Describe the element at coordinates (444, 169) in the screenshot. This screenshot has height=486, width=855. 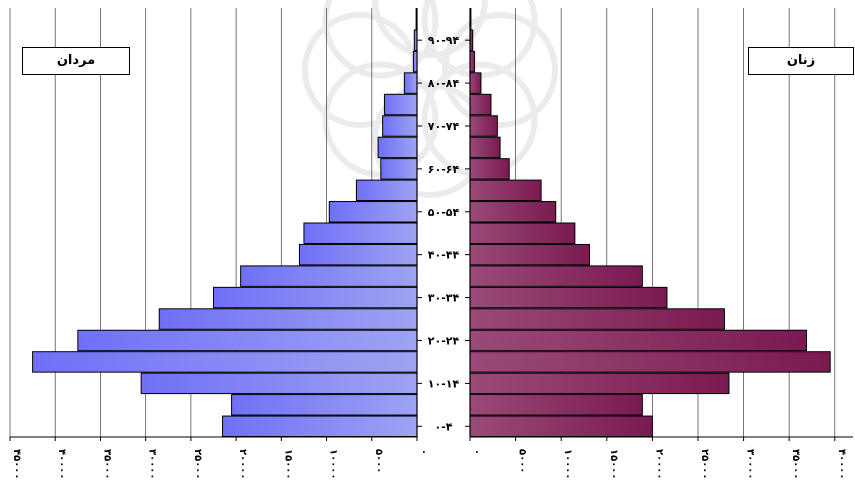
I see `category-label: ۶۰-۶۴` at that location.